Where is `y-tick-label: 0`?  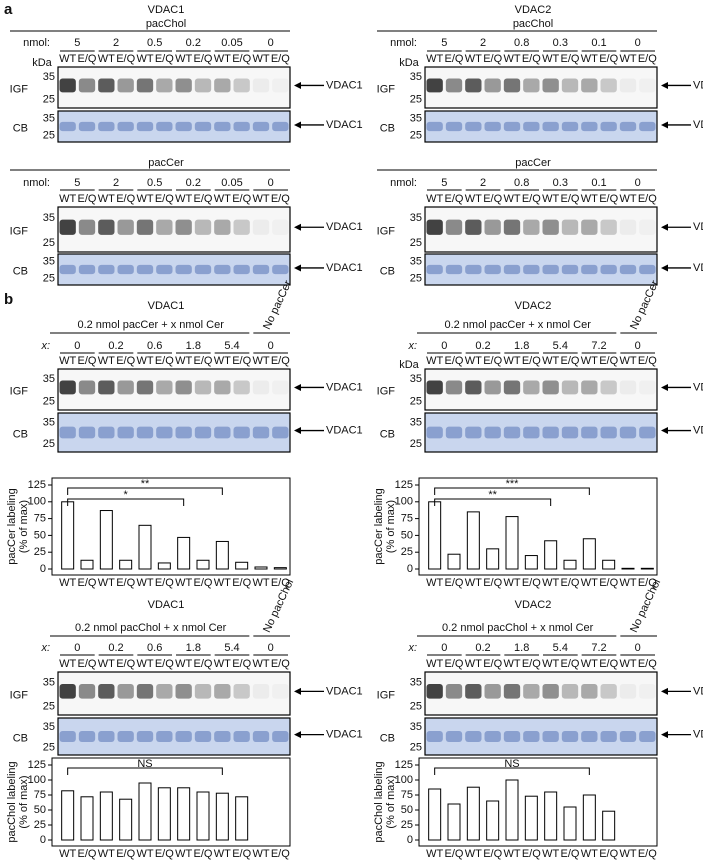 y-tick-label: 0 is located at coordinates (410, 569).